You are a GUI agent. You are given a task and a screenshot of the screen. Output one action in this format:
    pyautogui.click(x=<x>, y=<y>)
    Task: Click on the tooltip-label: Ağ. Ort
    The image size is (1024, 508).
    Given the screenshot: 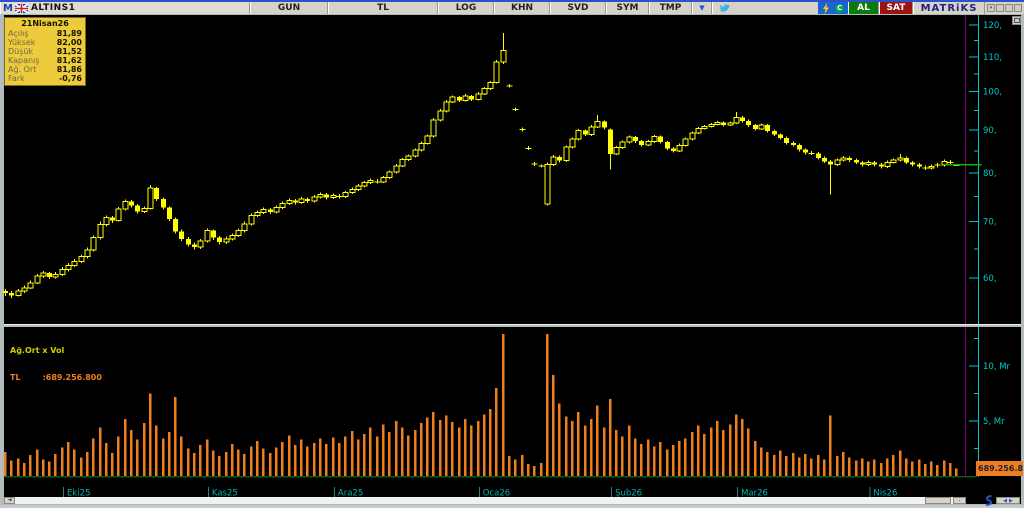 What is the action you would take?
    pyautogui.click(x=22, y=69)
    